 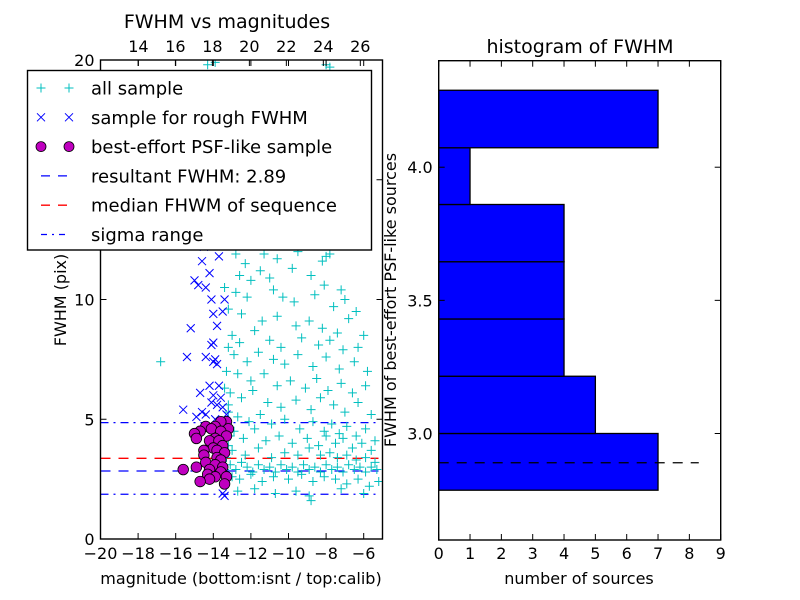 What do you see at coordinates (533, 553) in the screenshot?
I see `x-tick-label: 3` at bounding box center [533, 553].